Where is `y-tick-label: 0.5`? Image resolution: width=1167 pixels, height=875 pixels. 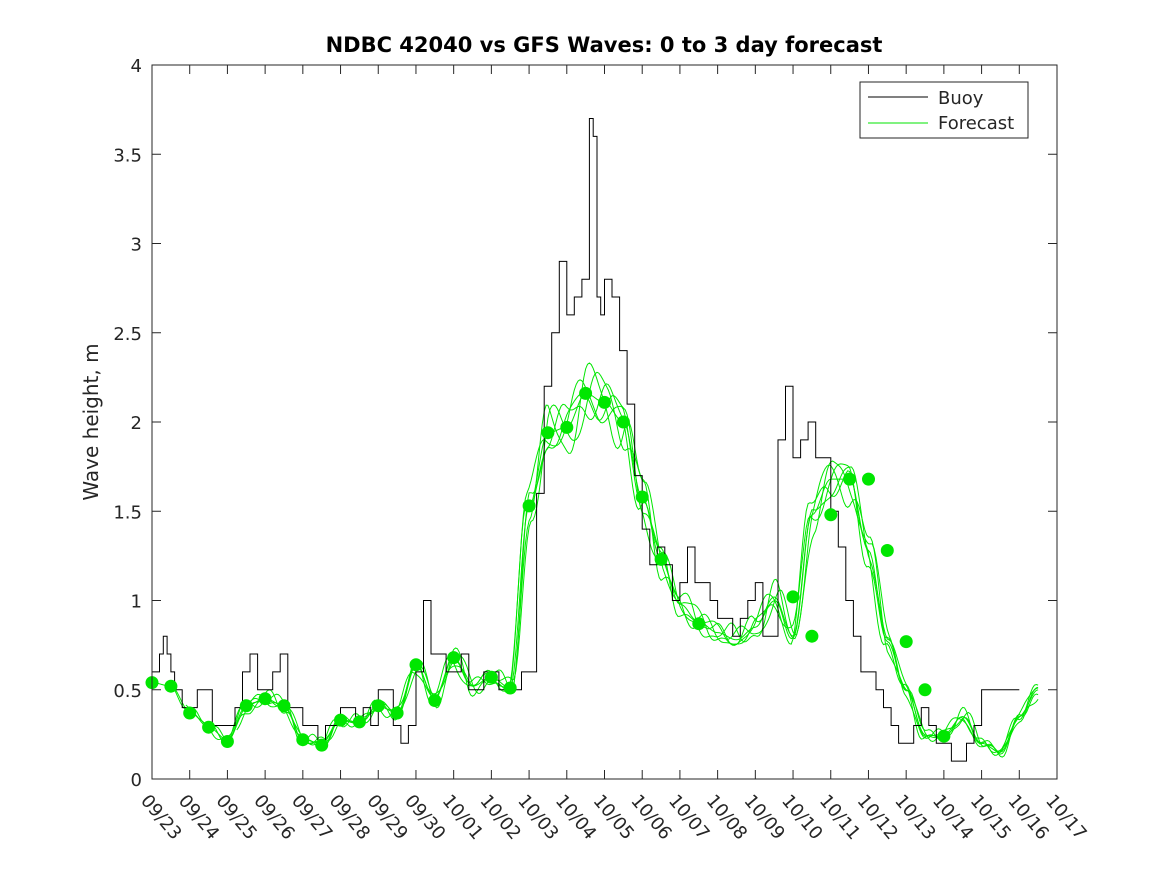 y-tick-label: 0.5 is located at coordinates (127, 691).